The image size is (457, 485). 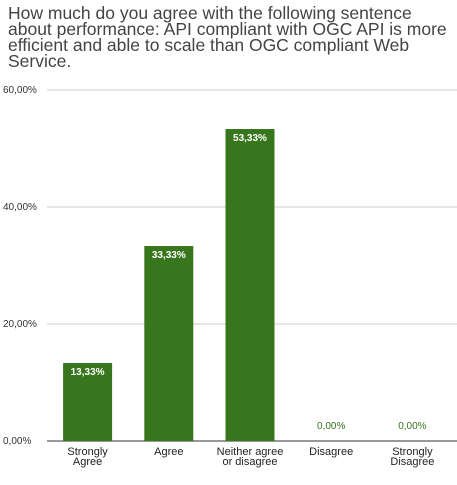 I want to click on y-tick-label: 60,00%, so click(x=20, y=90).